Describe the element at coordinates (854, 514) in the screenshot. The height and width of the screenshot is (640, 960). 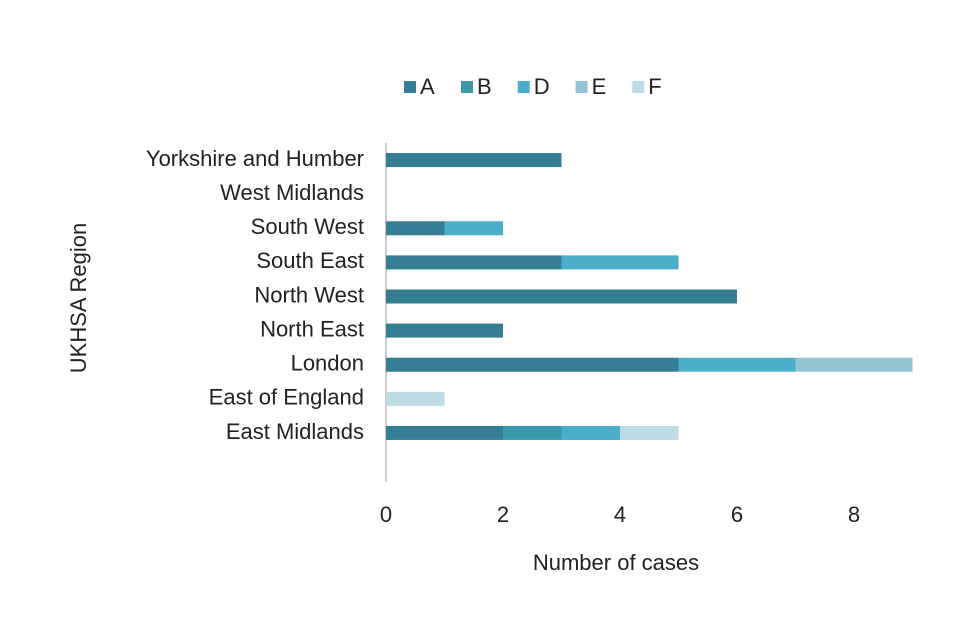
I see `x-tick-label: 8` at that location.